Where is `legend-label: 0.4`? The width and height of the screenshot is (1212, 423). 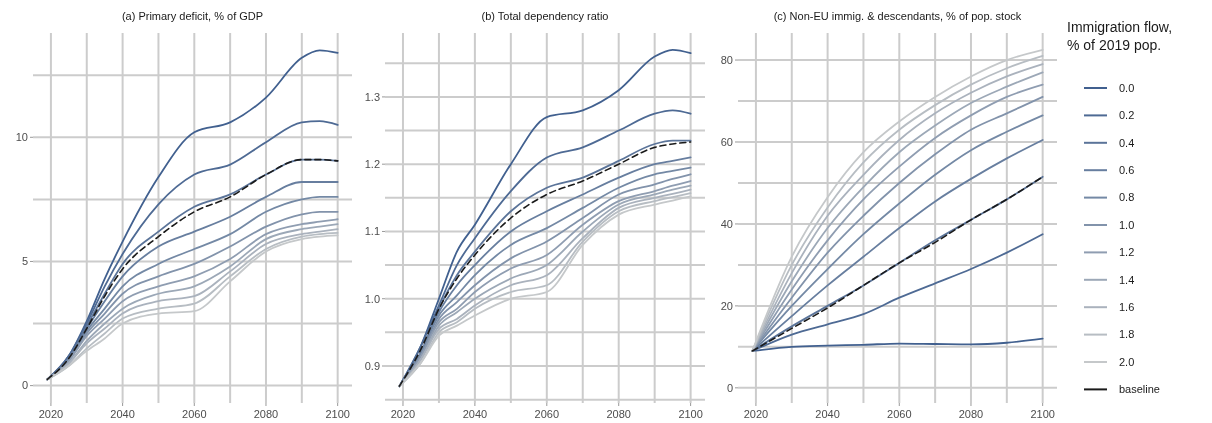 legend-label: 0.4 is located at coordinates (1127, 142).